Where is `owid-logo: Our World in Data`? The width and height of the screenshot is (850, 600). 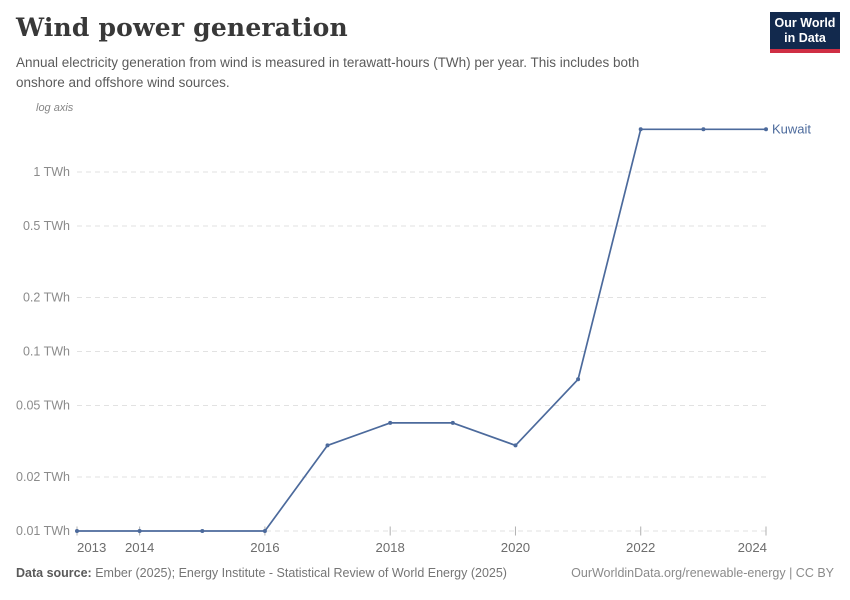
owid-logo: Our World in Data is located at coordinates (805, 32).